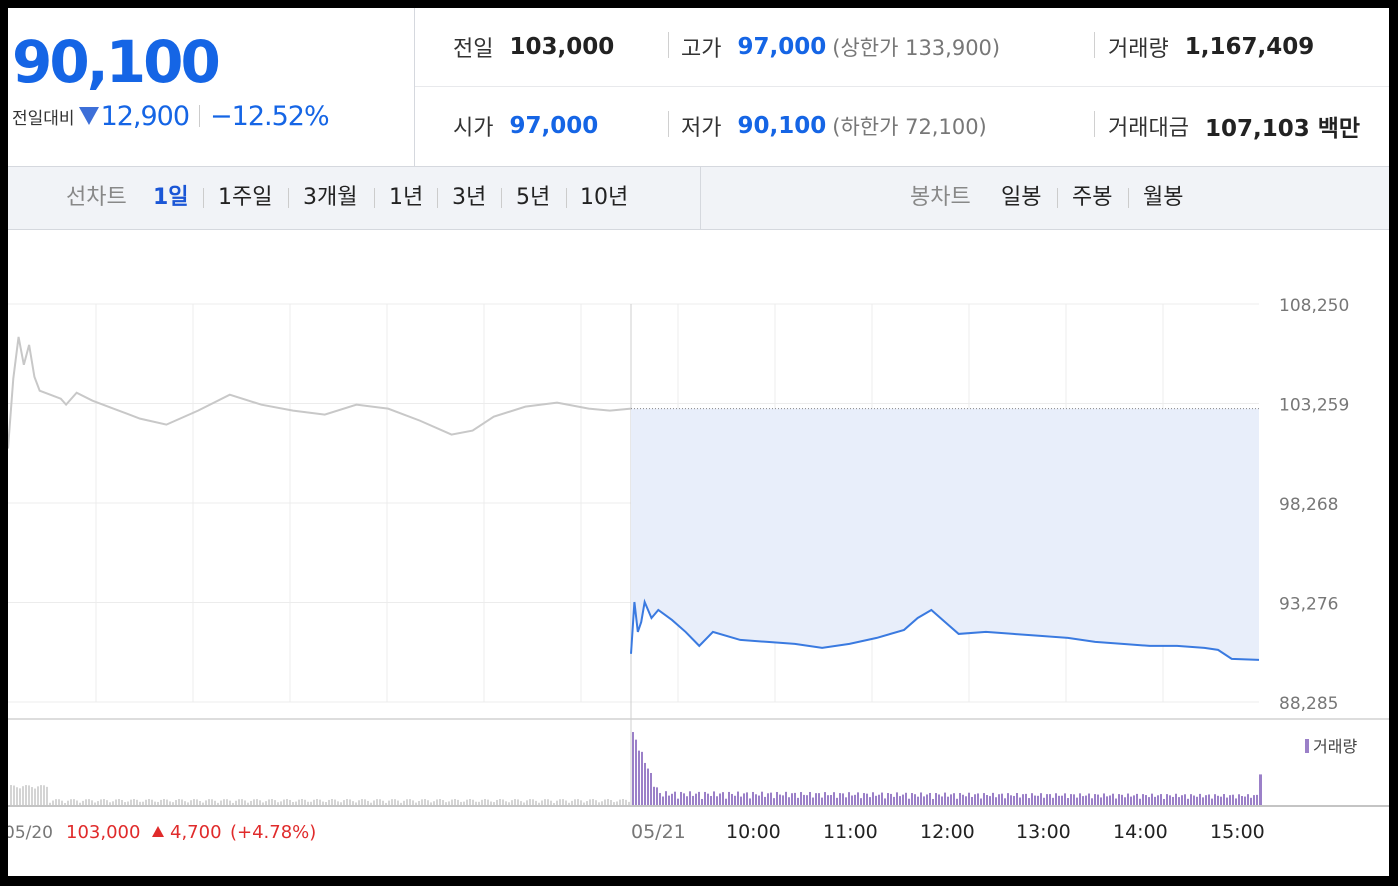 Image resolution: width=1398 pixels, height=886 pixels. What do you see at coordinates (562, 47) in the screenshot?
I see `stat-value: 103,000` at bounding box center [562, 47].